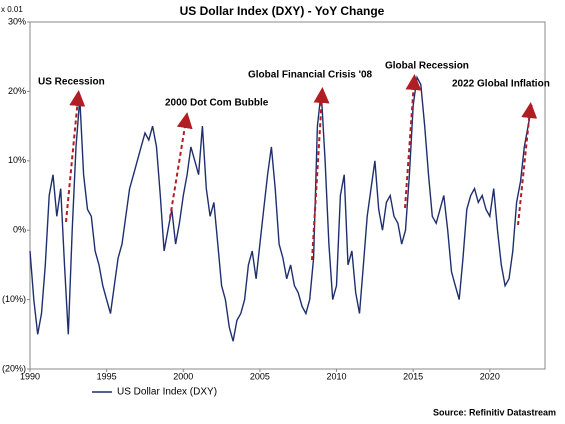 This screenshot has height=424, width=565. Describe the element at coordinates (282, 11) in the screenshot. I see `chart-title: US Dollar Index (DXY) - YoY Change` at that location.